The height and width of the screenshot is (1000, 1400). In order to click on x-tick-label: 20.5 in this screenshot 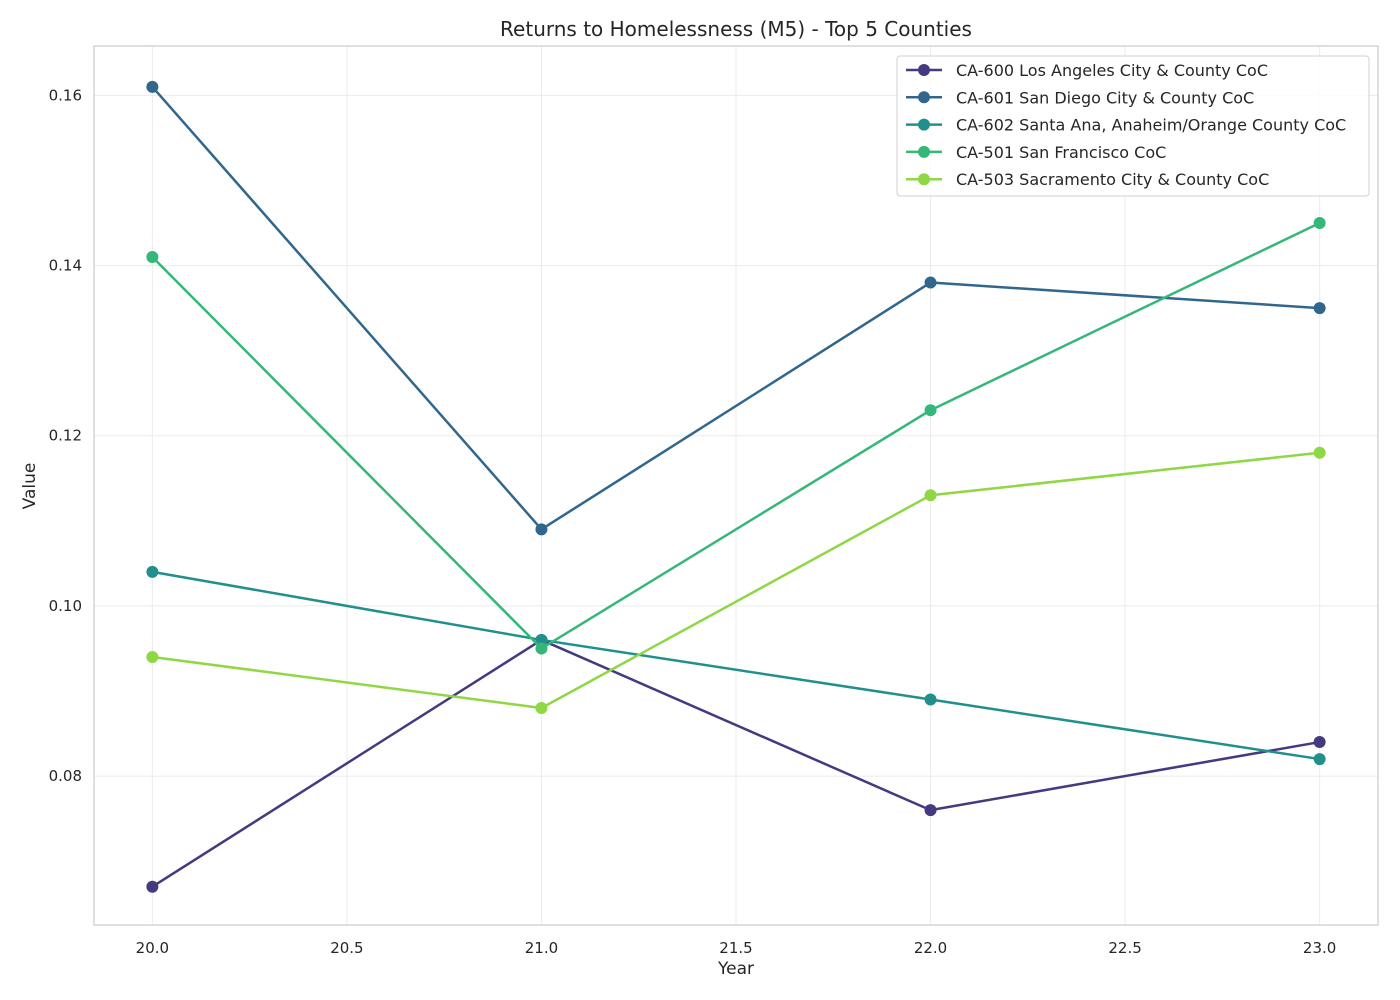, I will do `click(346, 948)`.